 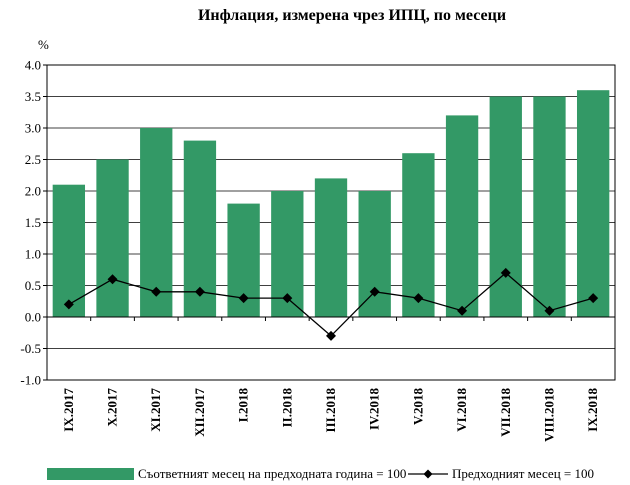 What do you see at coordinates (199, 412) in the screenshot?
I see `x-tick-label: XII.2017` at bounding box center [199, 412].